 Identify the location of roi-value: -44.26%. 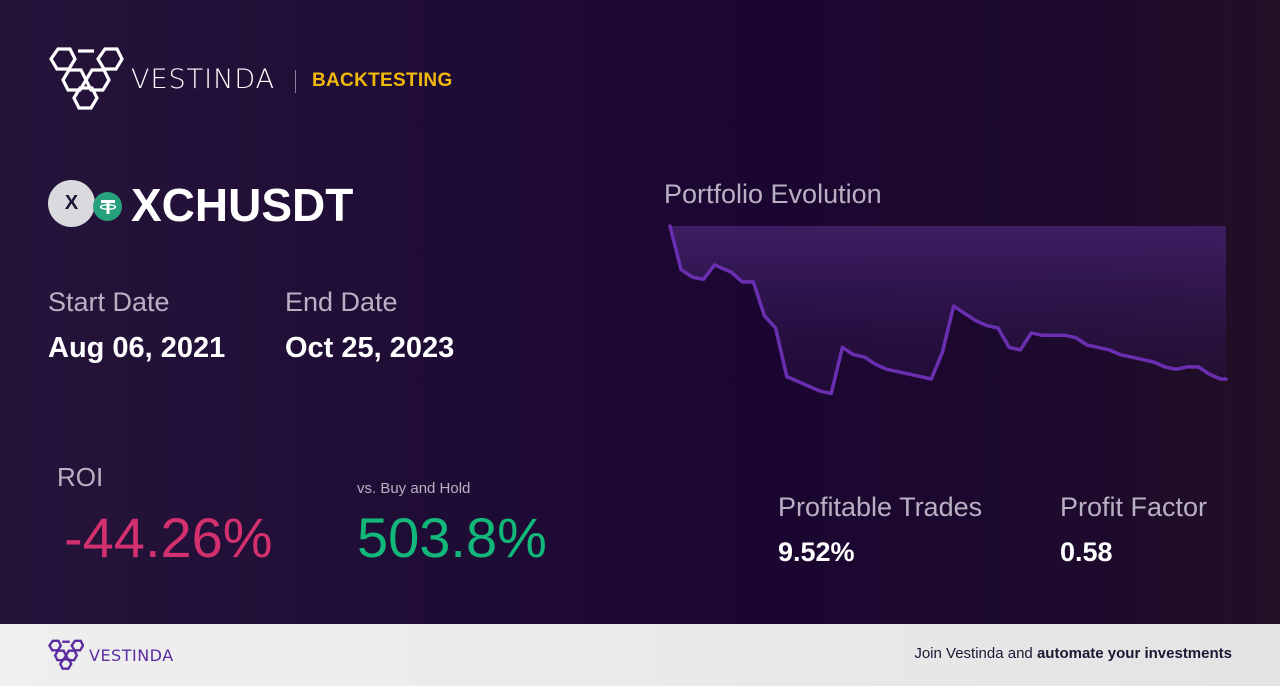
(168, 537).